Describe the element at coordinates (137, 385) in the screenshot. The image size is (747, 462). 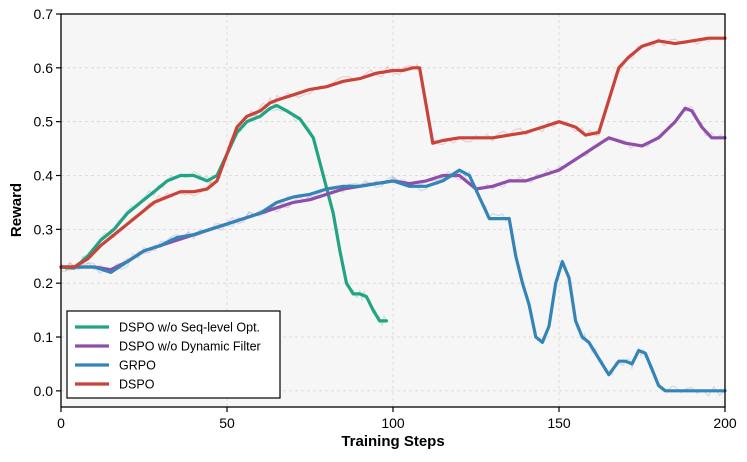
I see `legend-label: DSPO` at that location.